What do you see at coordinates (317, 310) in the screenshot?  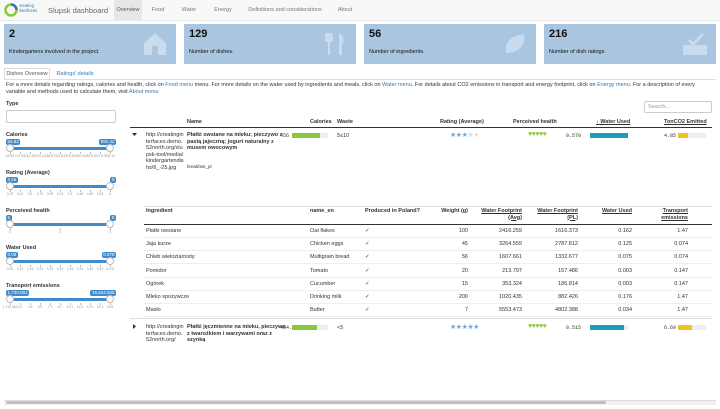 I see `ingredient-cell: Butter` at bounding box center [317, 310].